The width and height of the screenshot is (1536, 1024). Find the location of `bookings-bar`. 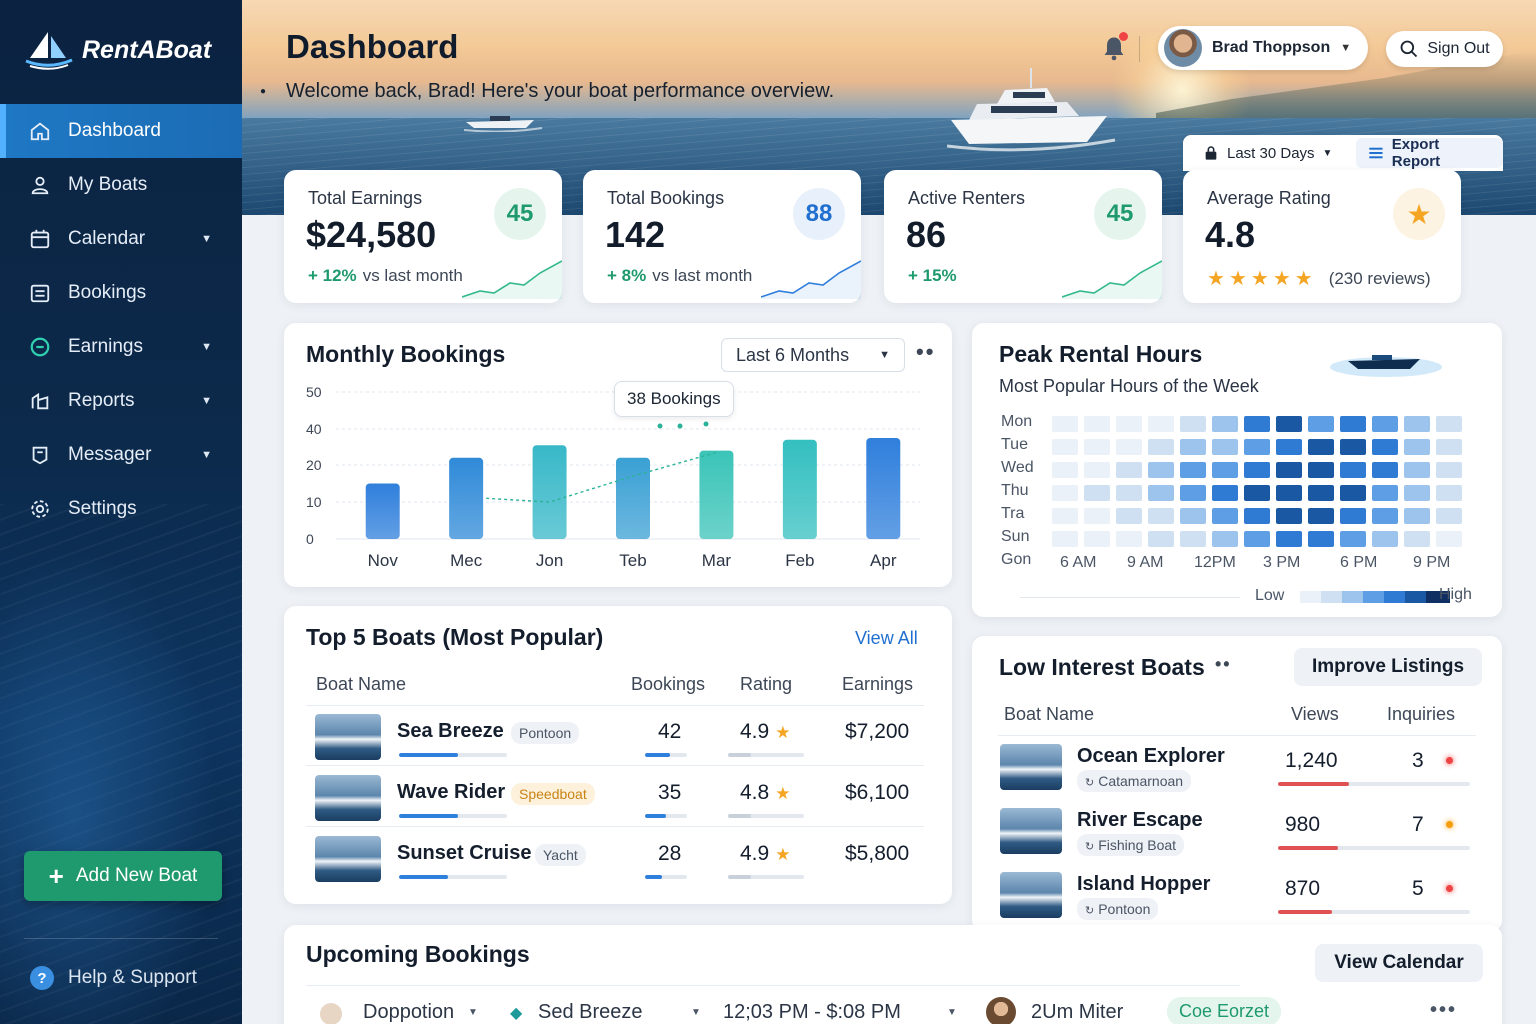

bookings-bar is located at coordinates (666, 755).